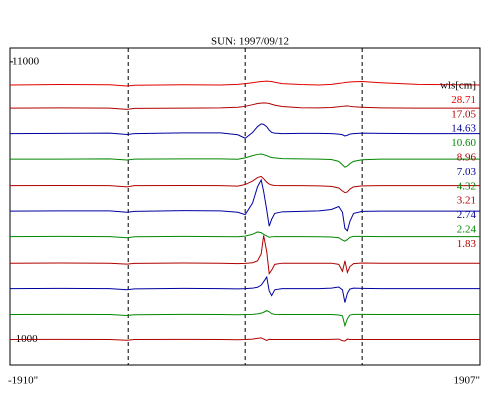 The width and height of the screenshot is (500, 400). Describe the element at coordinates (463, 143) in the screenshot. I see `legend-entry: 10.60` at that location.